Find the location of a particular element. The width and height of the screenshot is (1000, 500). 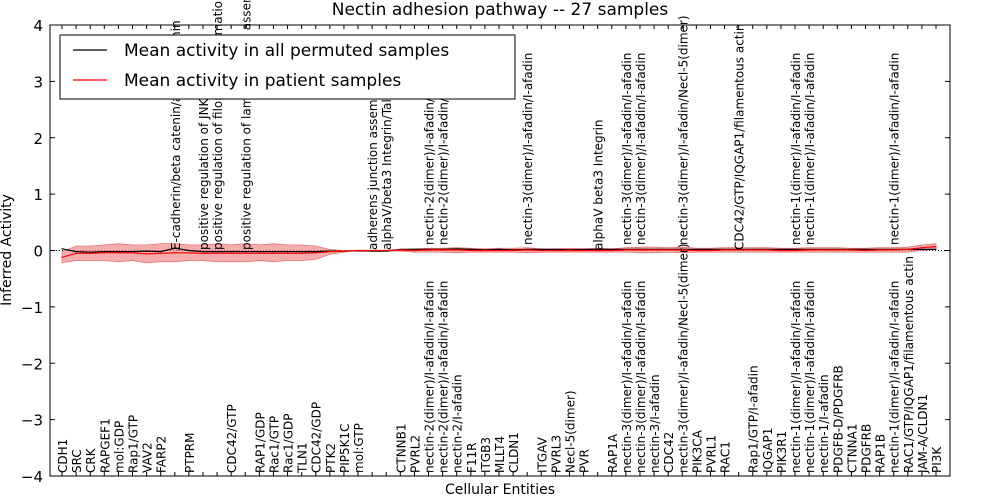

x-category-label: PVRL1 is located at coordinates (712, 454).